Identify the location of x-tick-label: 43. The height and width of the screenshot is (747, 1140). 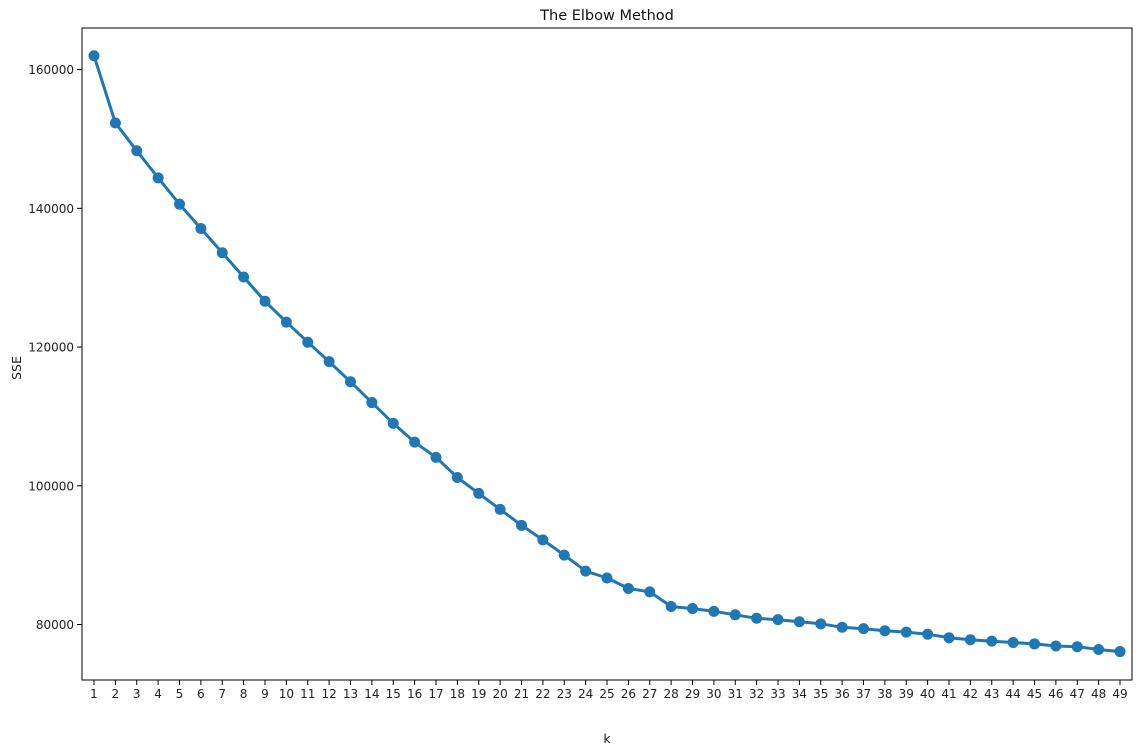
(991, 694).